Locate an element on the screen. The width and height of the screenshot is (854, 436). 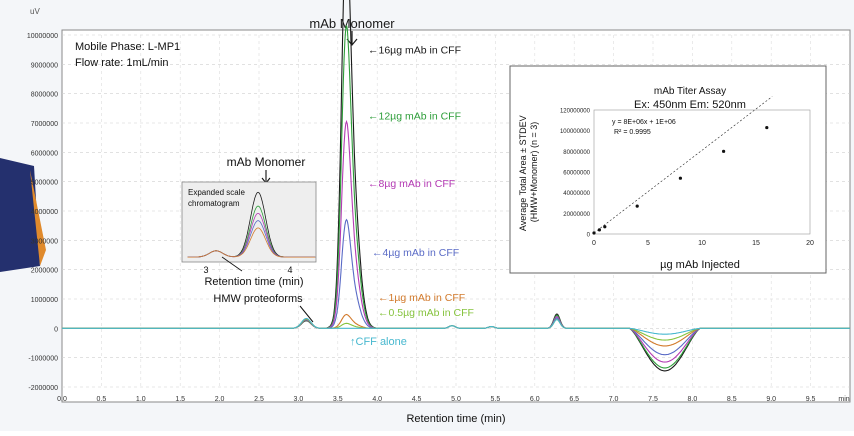
x-tick-label: 7.0 is located at coordinates (614, 399).